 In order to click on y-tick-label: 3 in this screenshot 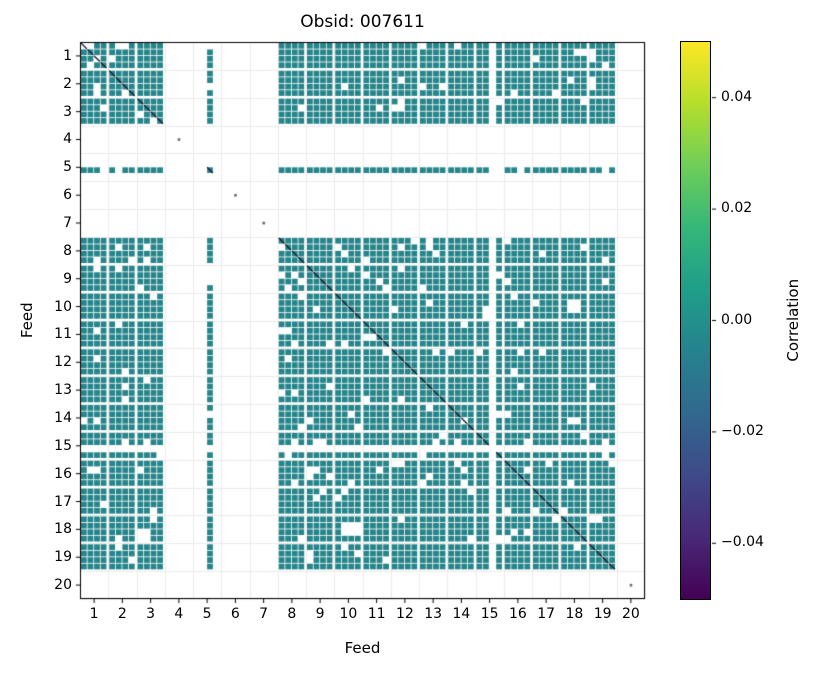, I will do `click(67, 111)`.